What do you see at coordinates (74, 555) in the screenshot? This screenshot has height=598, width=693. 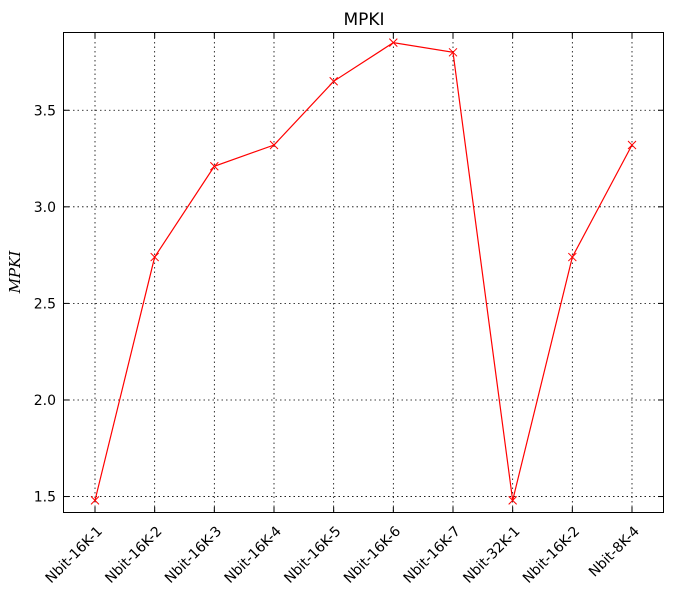 I see `x-tick-label: Nbit-16K-1` at bounding box center [74, 555].